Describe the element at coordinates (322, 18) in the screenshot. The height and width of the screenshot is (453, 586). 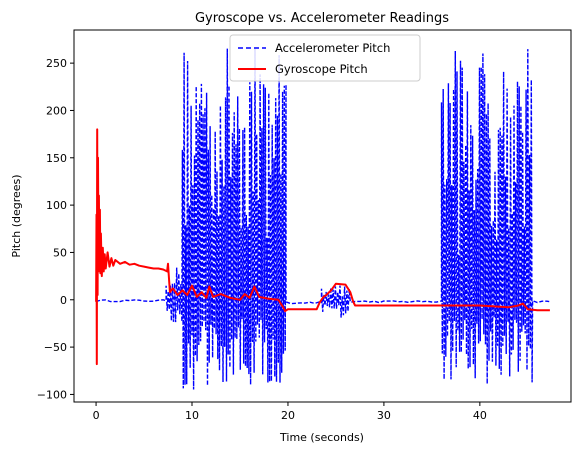
I see `chart-title: Gyroscope vs. Accelerometer Readings` at that location.